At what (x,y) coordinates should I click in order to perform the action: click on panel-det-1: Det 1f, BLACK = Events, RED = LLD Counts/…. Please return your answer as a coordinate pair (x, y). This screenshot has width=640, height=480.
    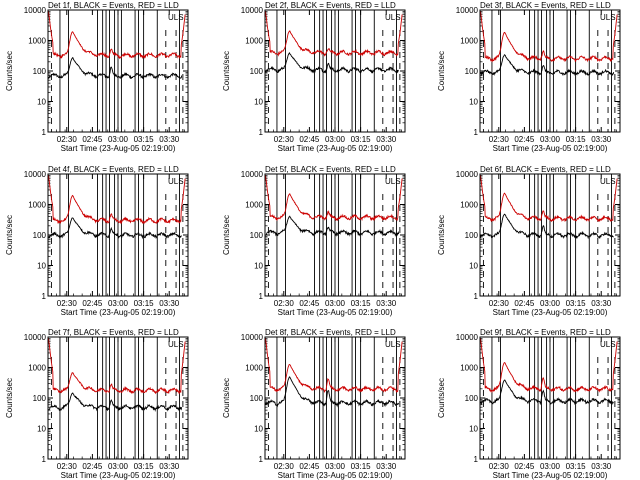
    Looking at the image, I should click on (97, 77).